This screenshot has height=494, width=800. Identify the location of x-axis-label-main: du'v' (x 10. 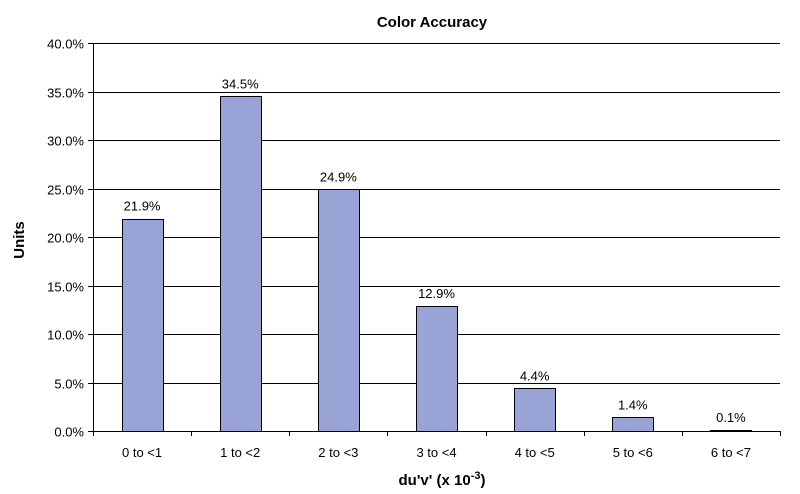
(435, 480).